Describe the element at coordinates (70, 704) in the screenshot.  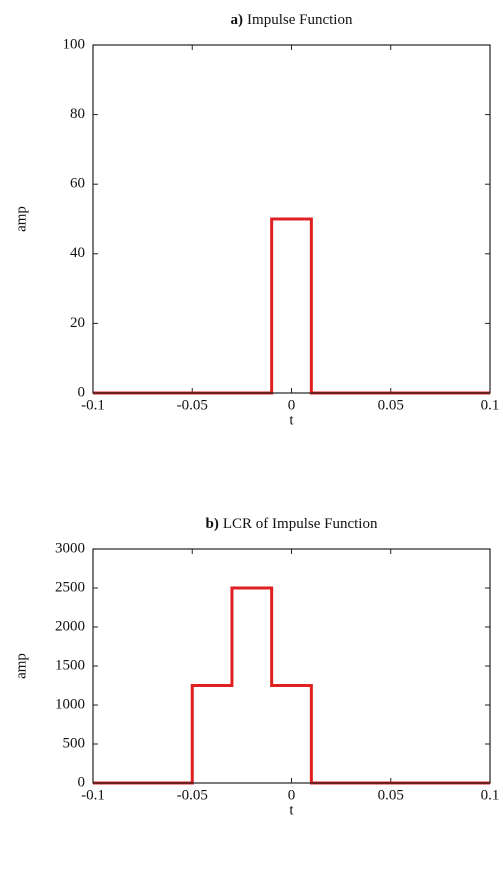
I see `y-tick-label: 1000` at that location.